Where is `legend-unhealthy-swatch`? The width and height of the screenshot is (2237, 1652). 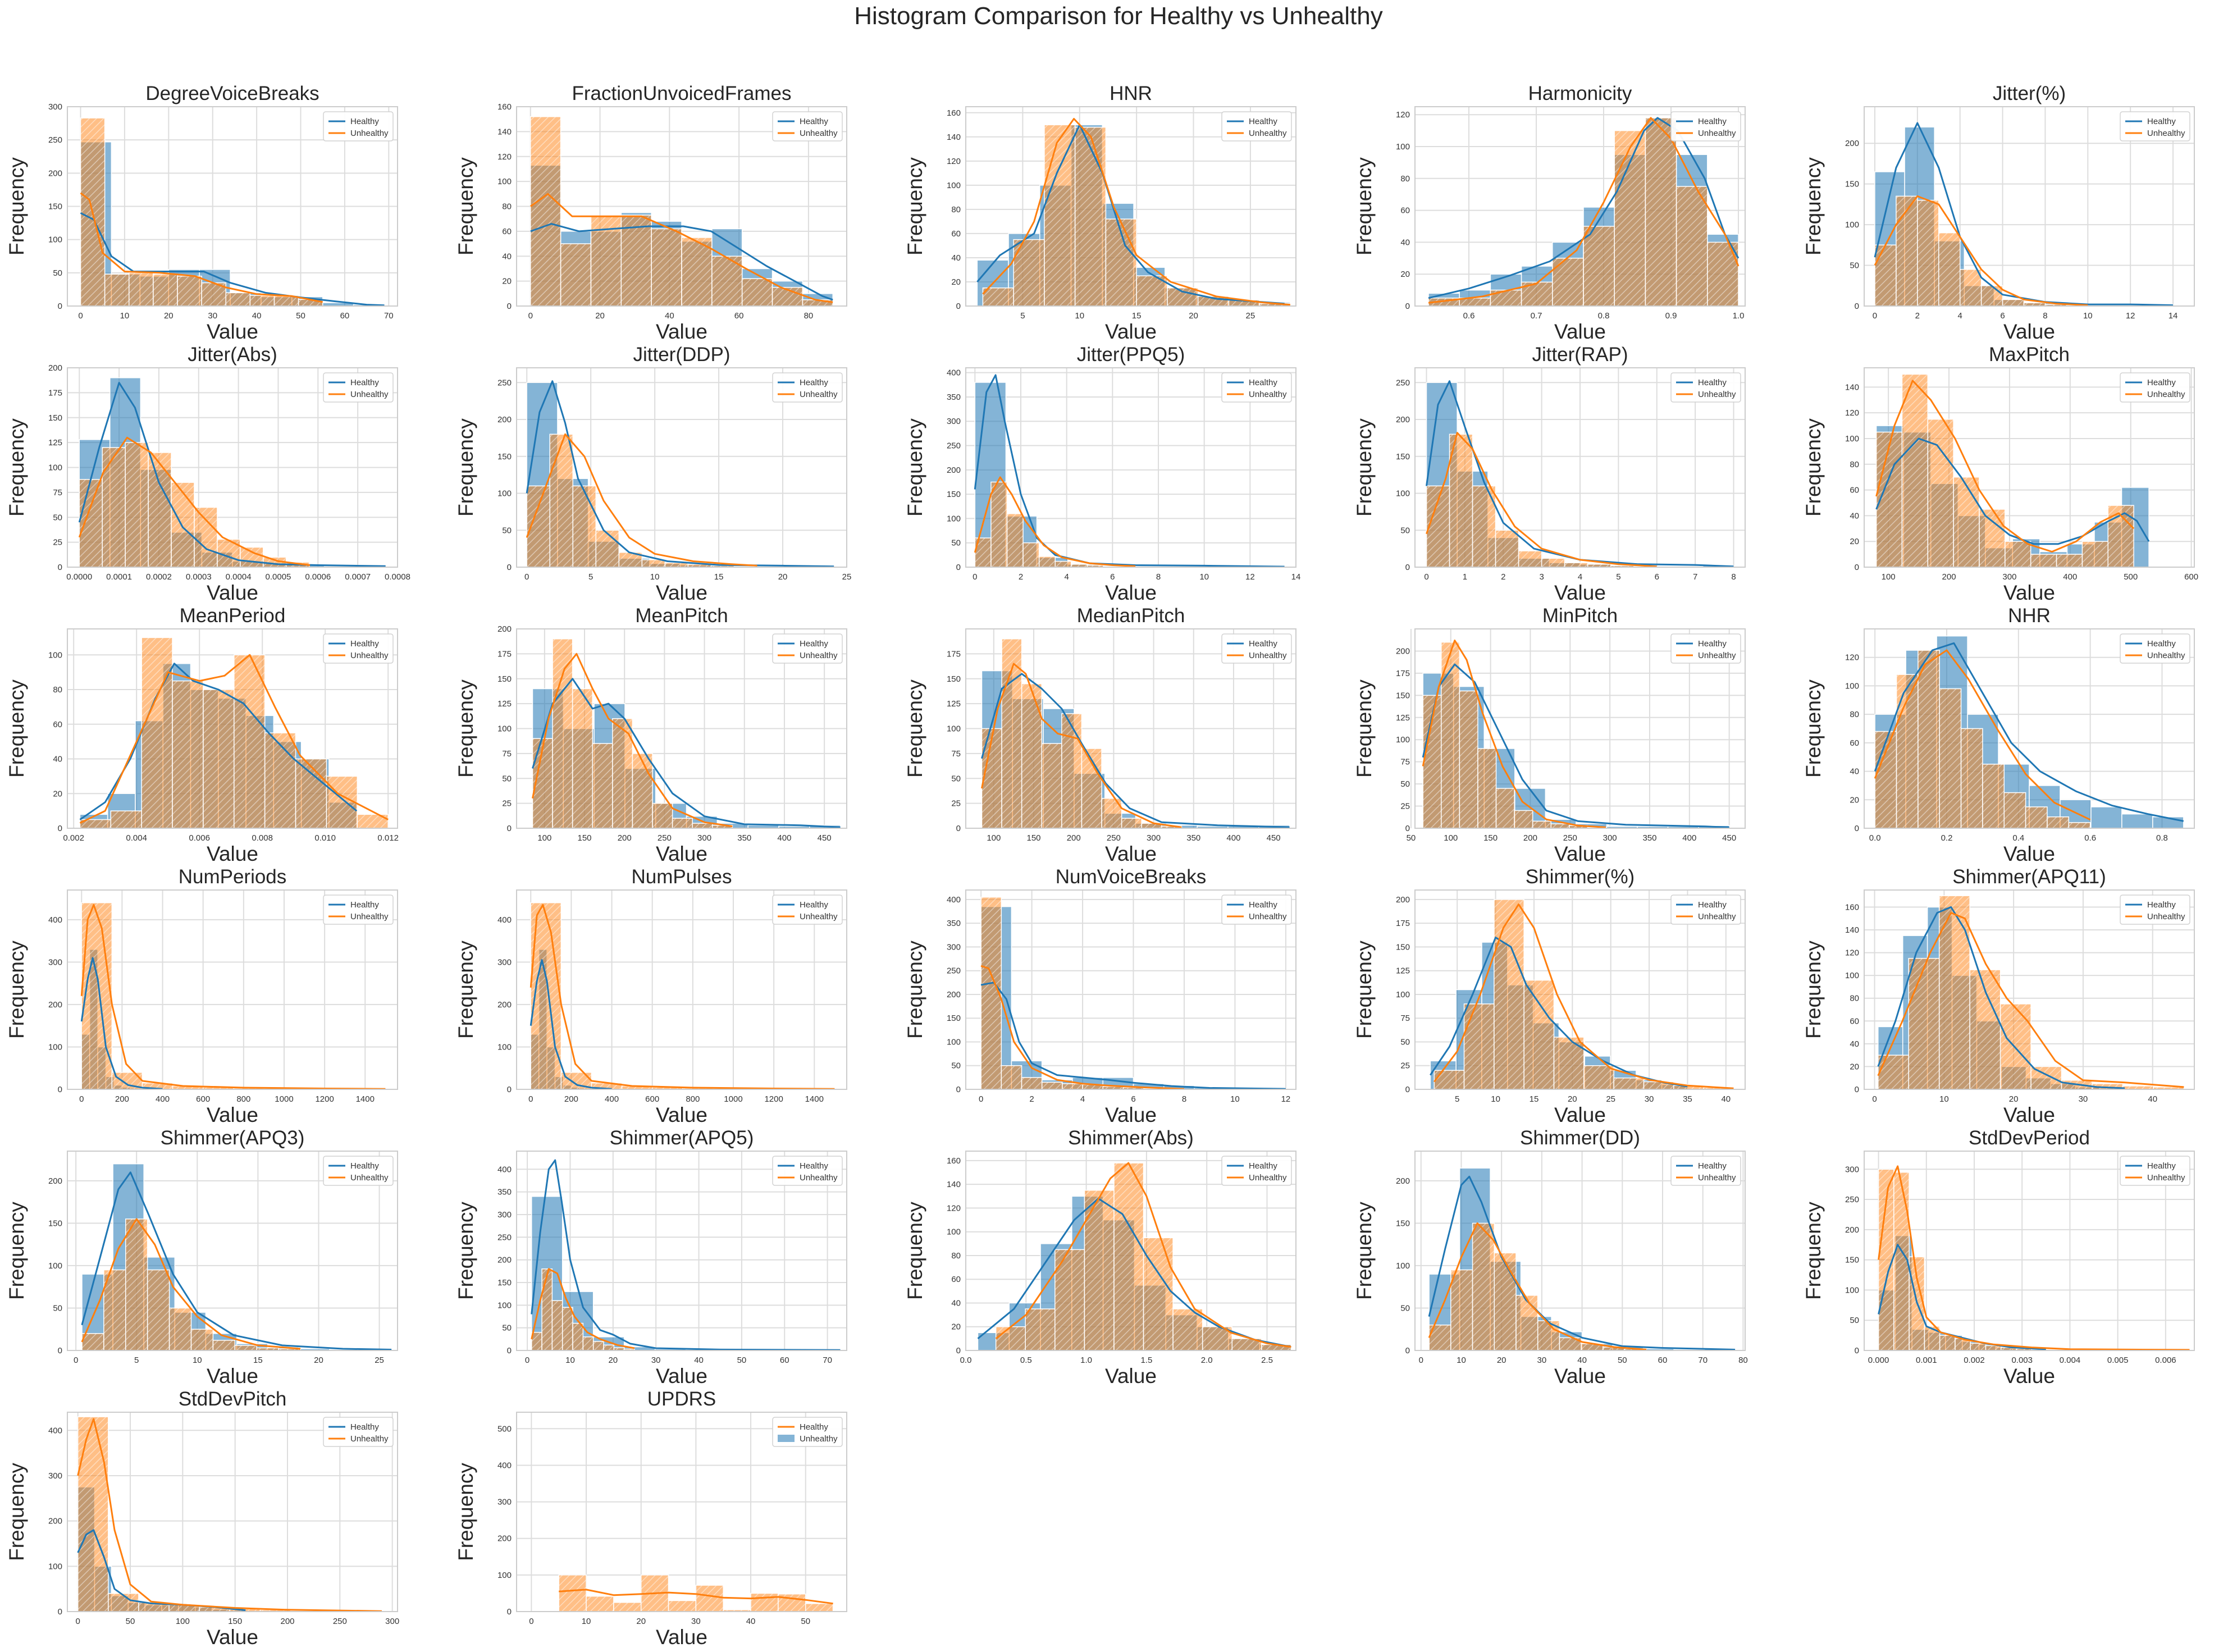 legend-unhealthy-swatch is located at coordinates (786, 1438).